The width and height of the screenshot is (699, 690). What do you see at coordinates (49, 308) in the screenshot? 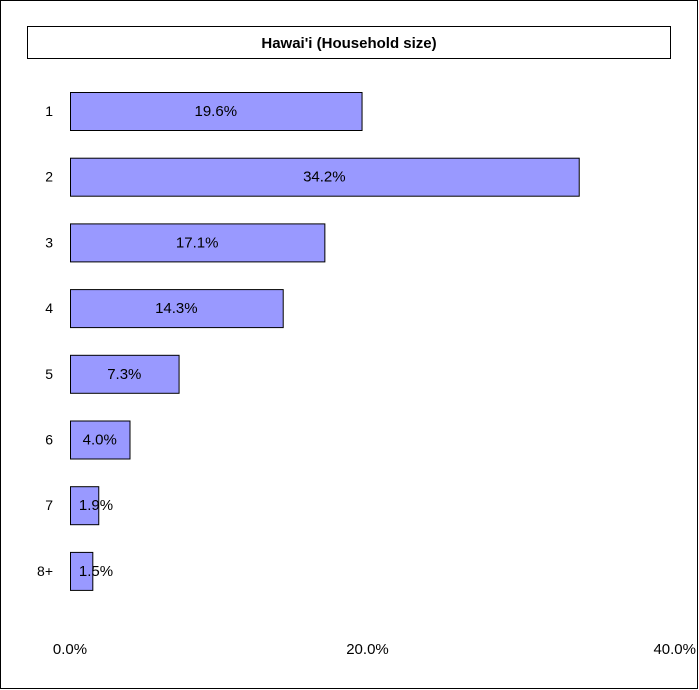
I see `category-label-4: 4` at bounding box center [49, 308].